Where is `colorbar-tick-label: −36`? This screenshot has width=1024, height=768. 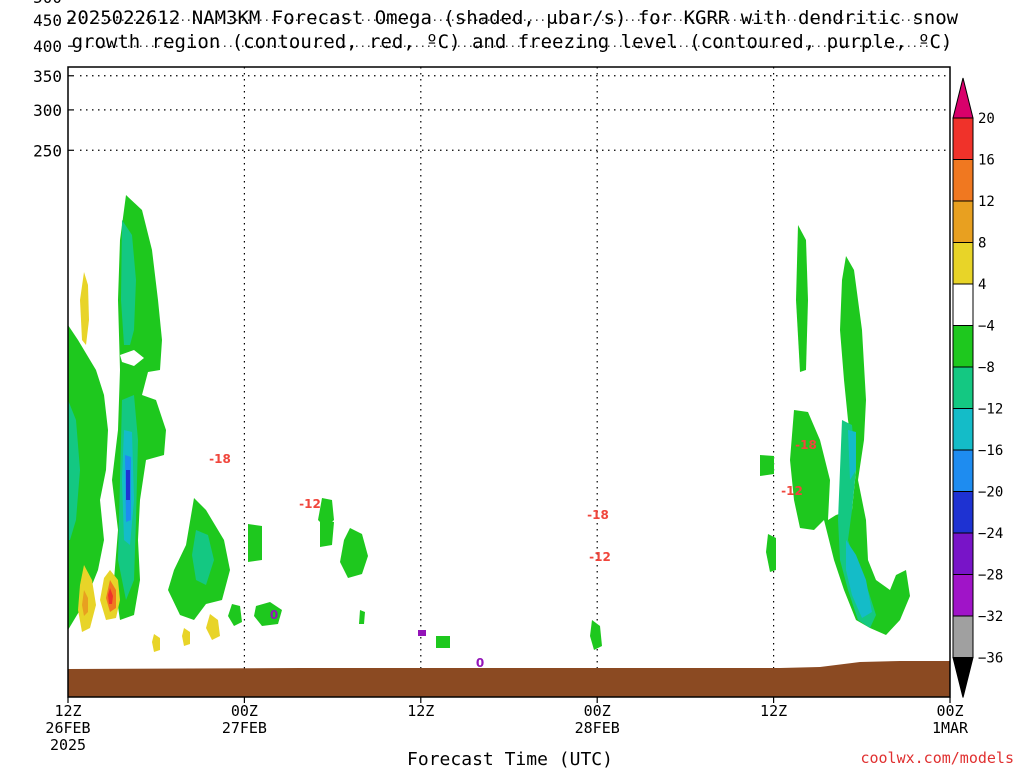 colorbar-tick-label: −36 is located at coordinates (990, 659).